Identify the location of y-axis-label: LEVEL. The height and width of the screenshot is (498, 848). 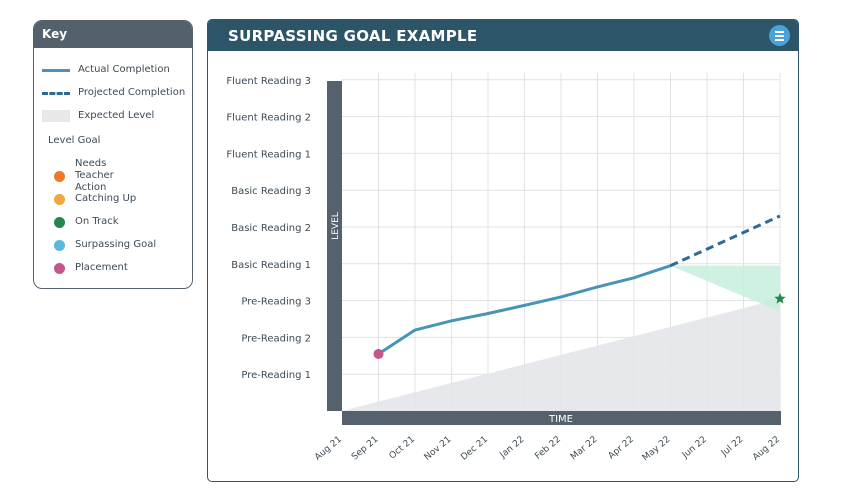
(336, 226).